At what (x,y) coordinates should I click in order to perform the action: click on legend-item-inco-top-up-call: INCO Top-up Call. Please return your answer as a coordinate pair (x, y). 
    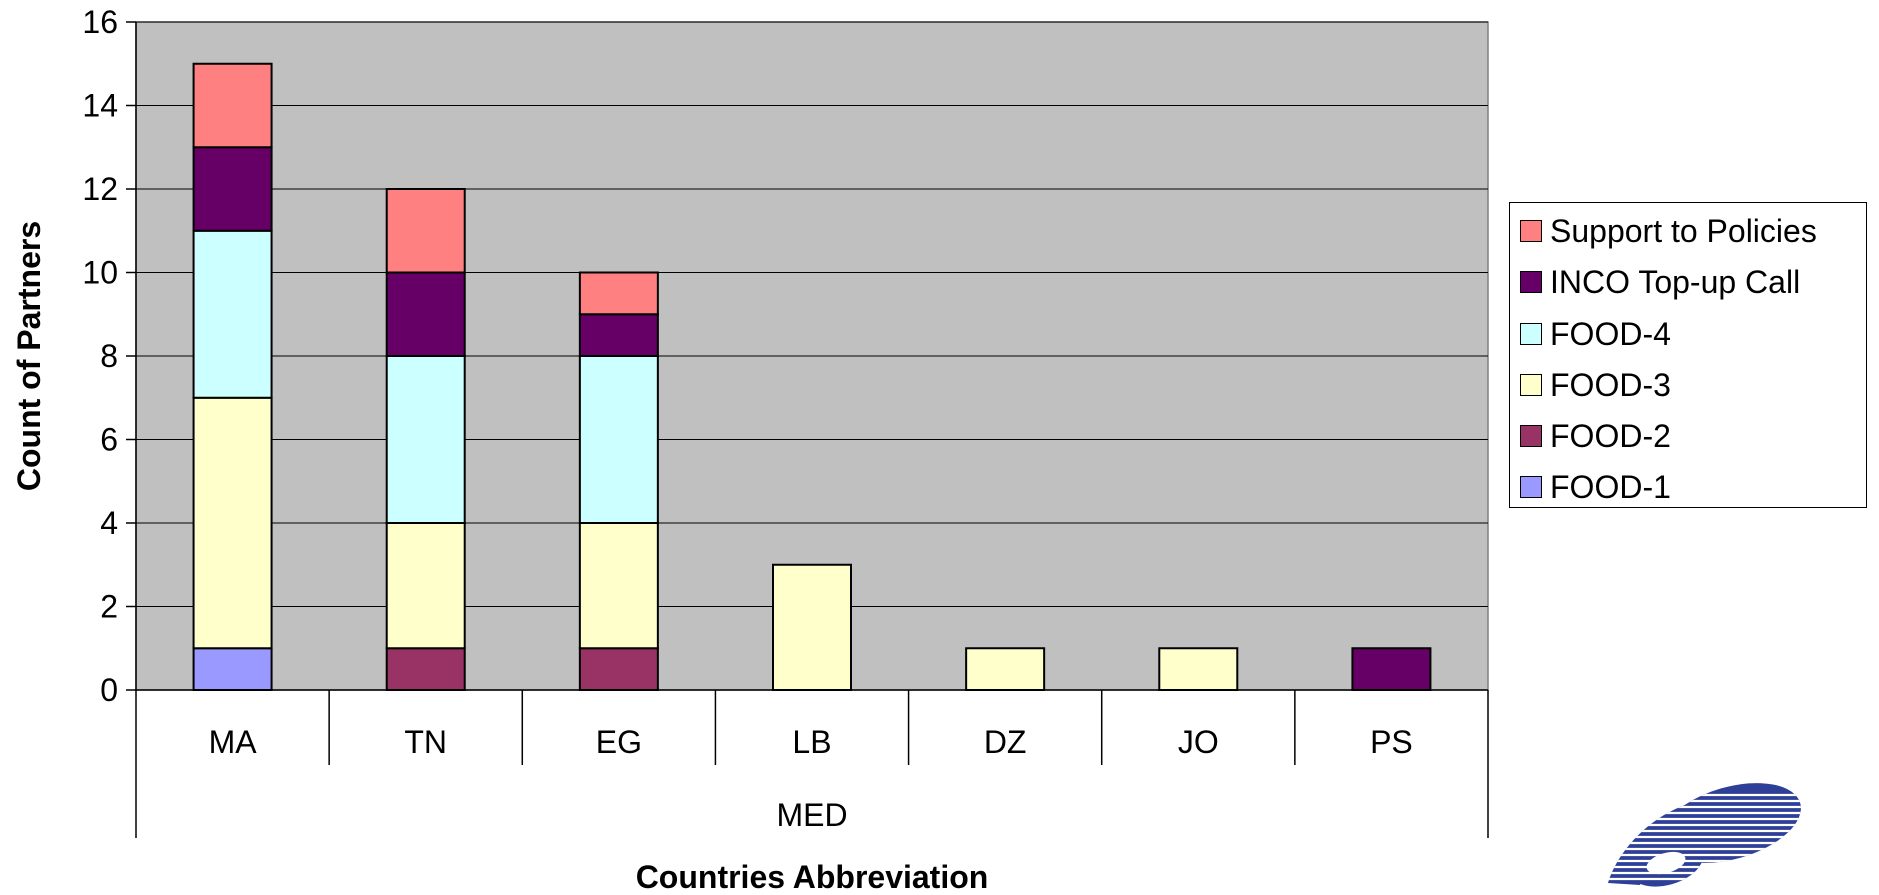
    Looking at the image, I should click on (1660, 282).